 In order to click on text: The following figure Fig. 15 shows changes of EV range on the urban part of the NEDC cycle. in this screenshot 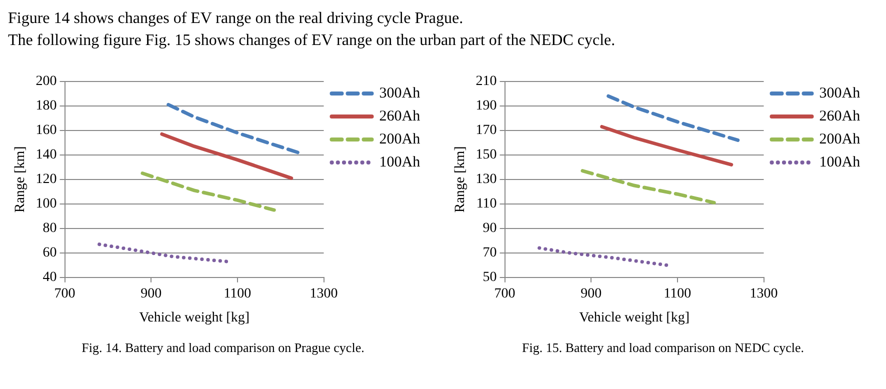, I will do `click(312, 41)`.